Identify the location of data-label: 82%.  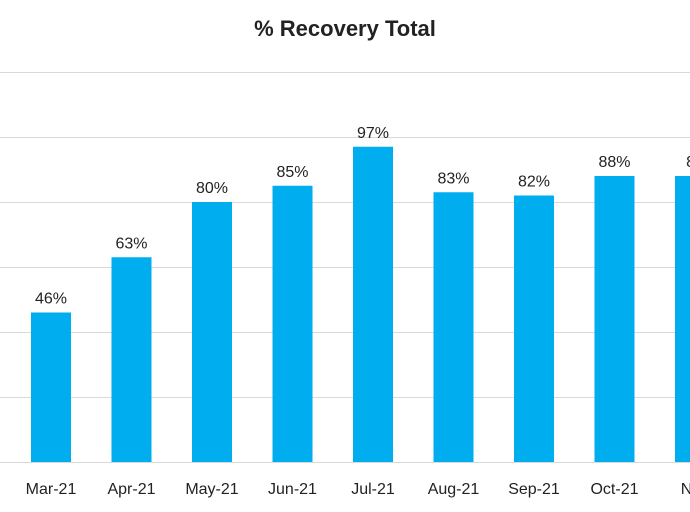
(534, 182).